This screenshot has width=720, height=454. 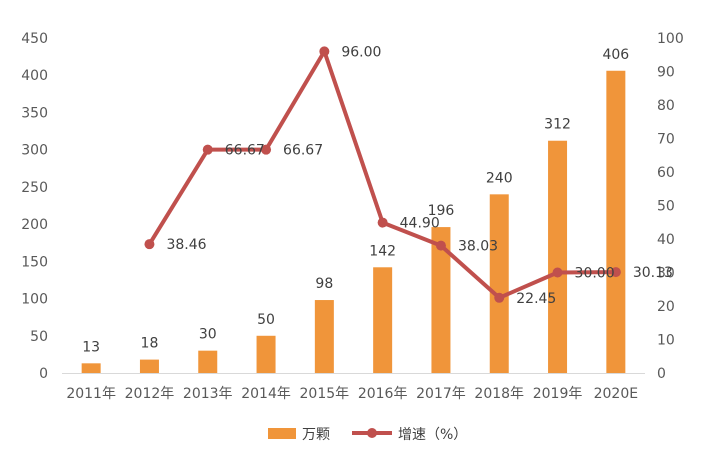 I want to click on x-tick-label-8: 2019年, so click(x=558, y=394).